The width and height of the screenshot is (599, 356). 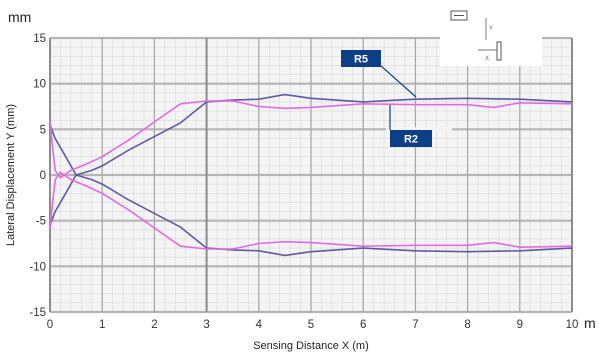 I want to click on x-tick-label: 10, so click(x=572, y=325).